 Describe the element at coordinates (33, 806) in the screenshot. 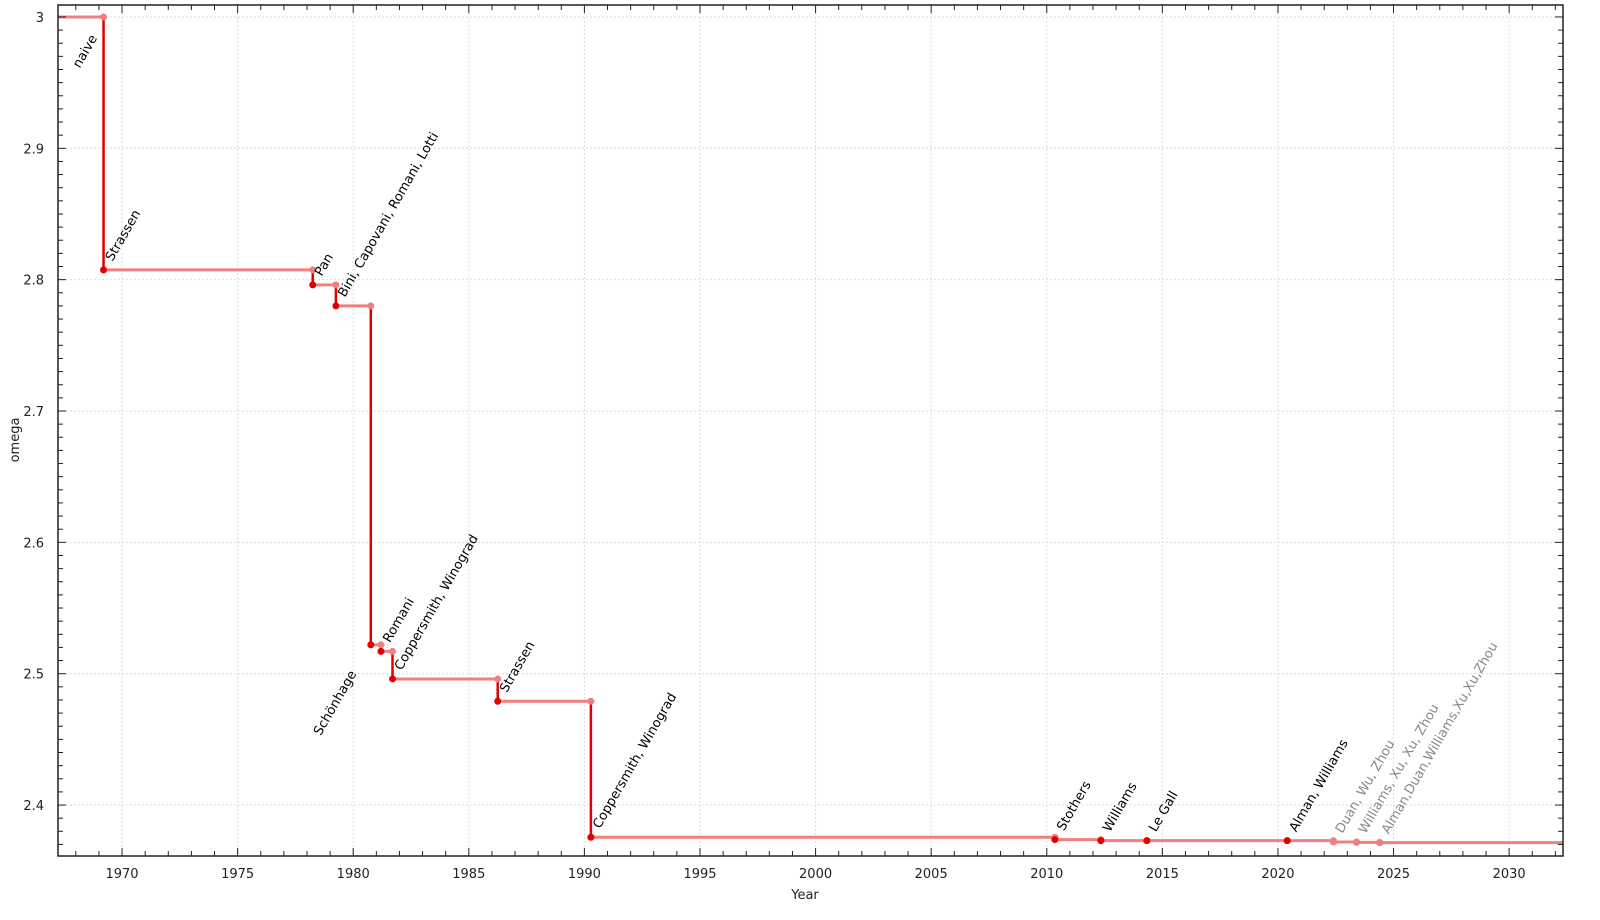

I see `y-tick-label: 2.4` at that location.